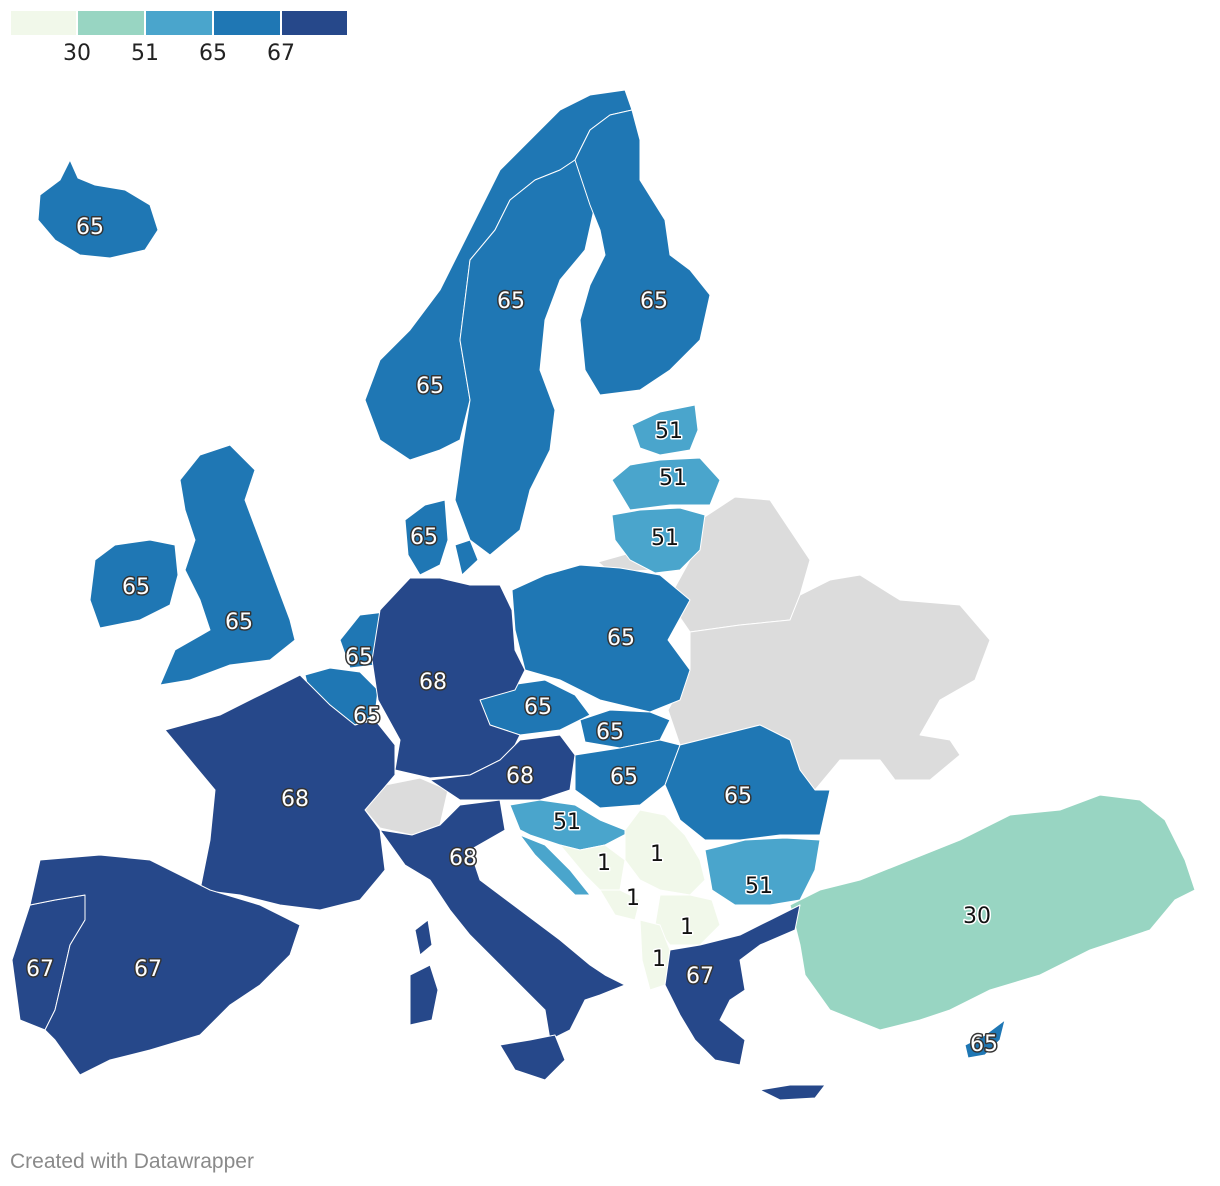  I want to click on label-serbia: 1, so click(657, 854).